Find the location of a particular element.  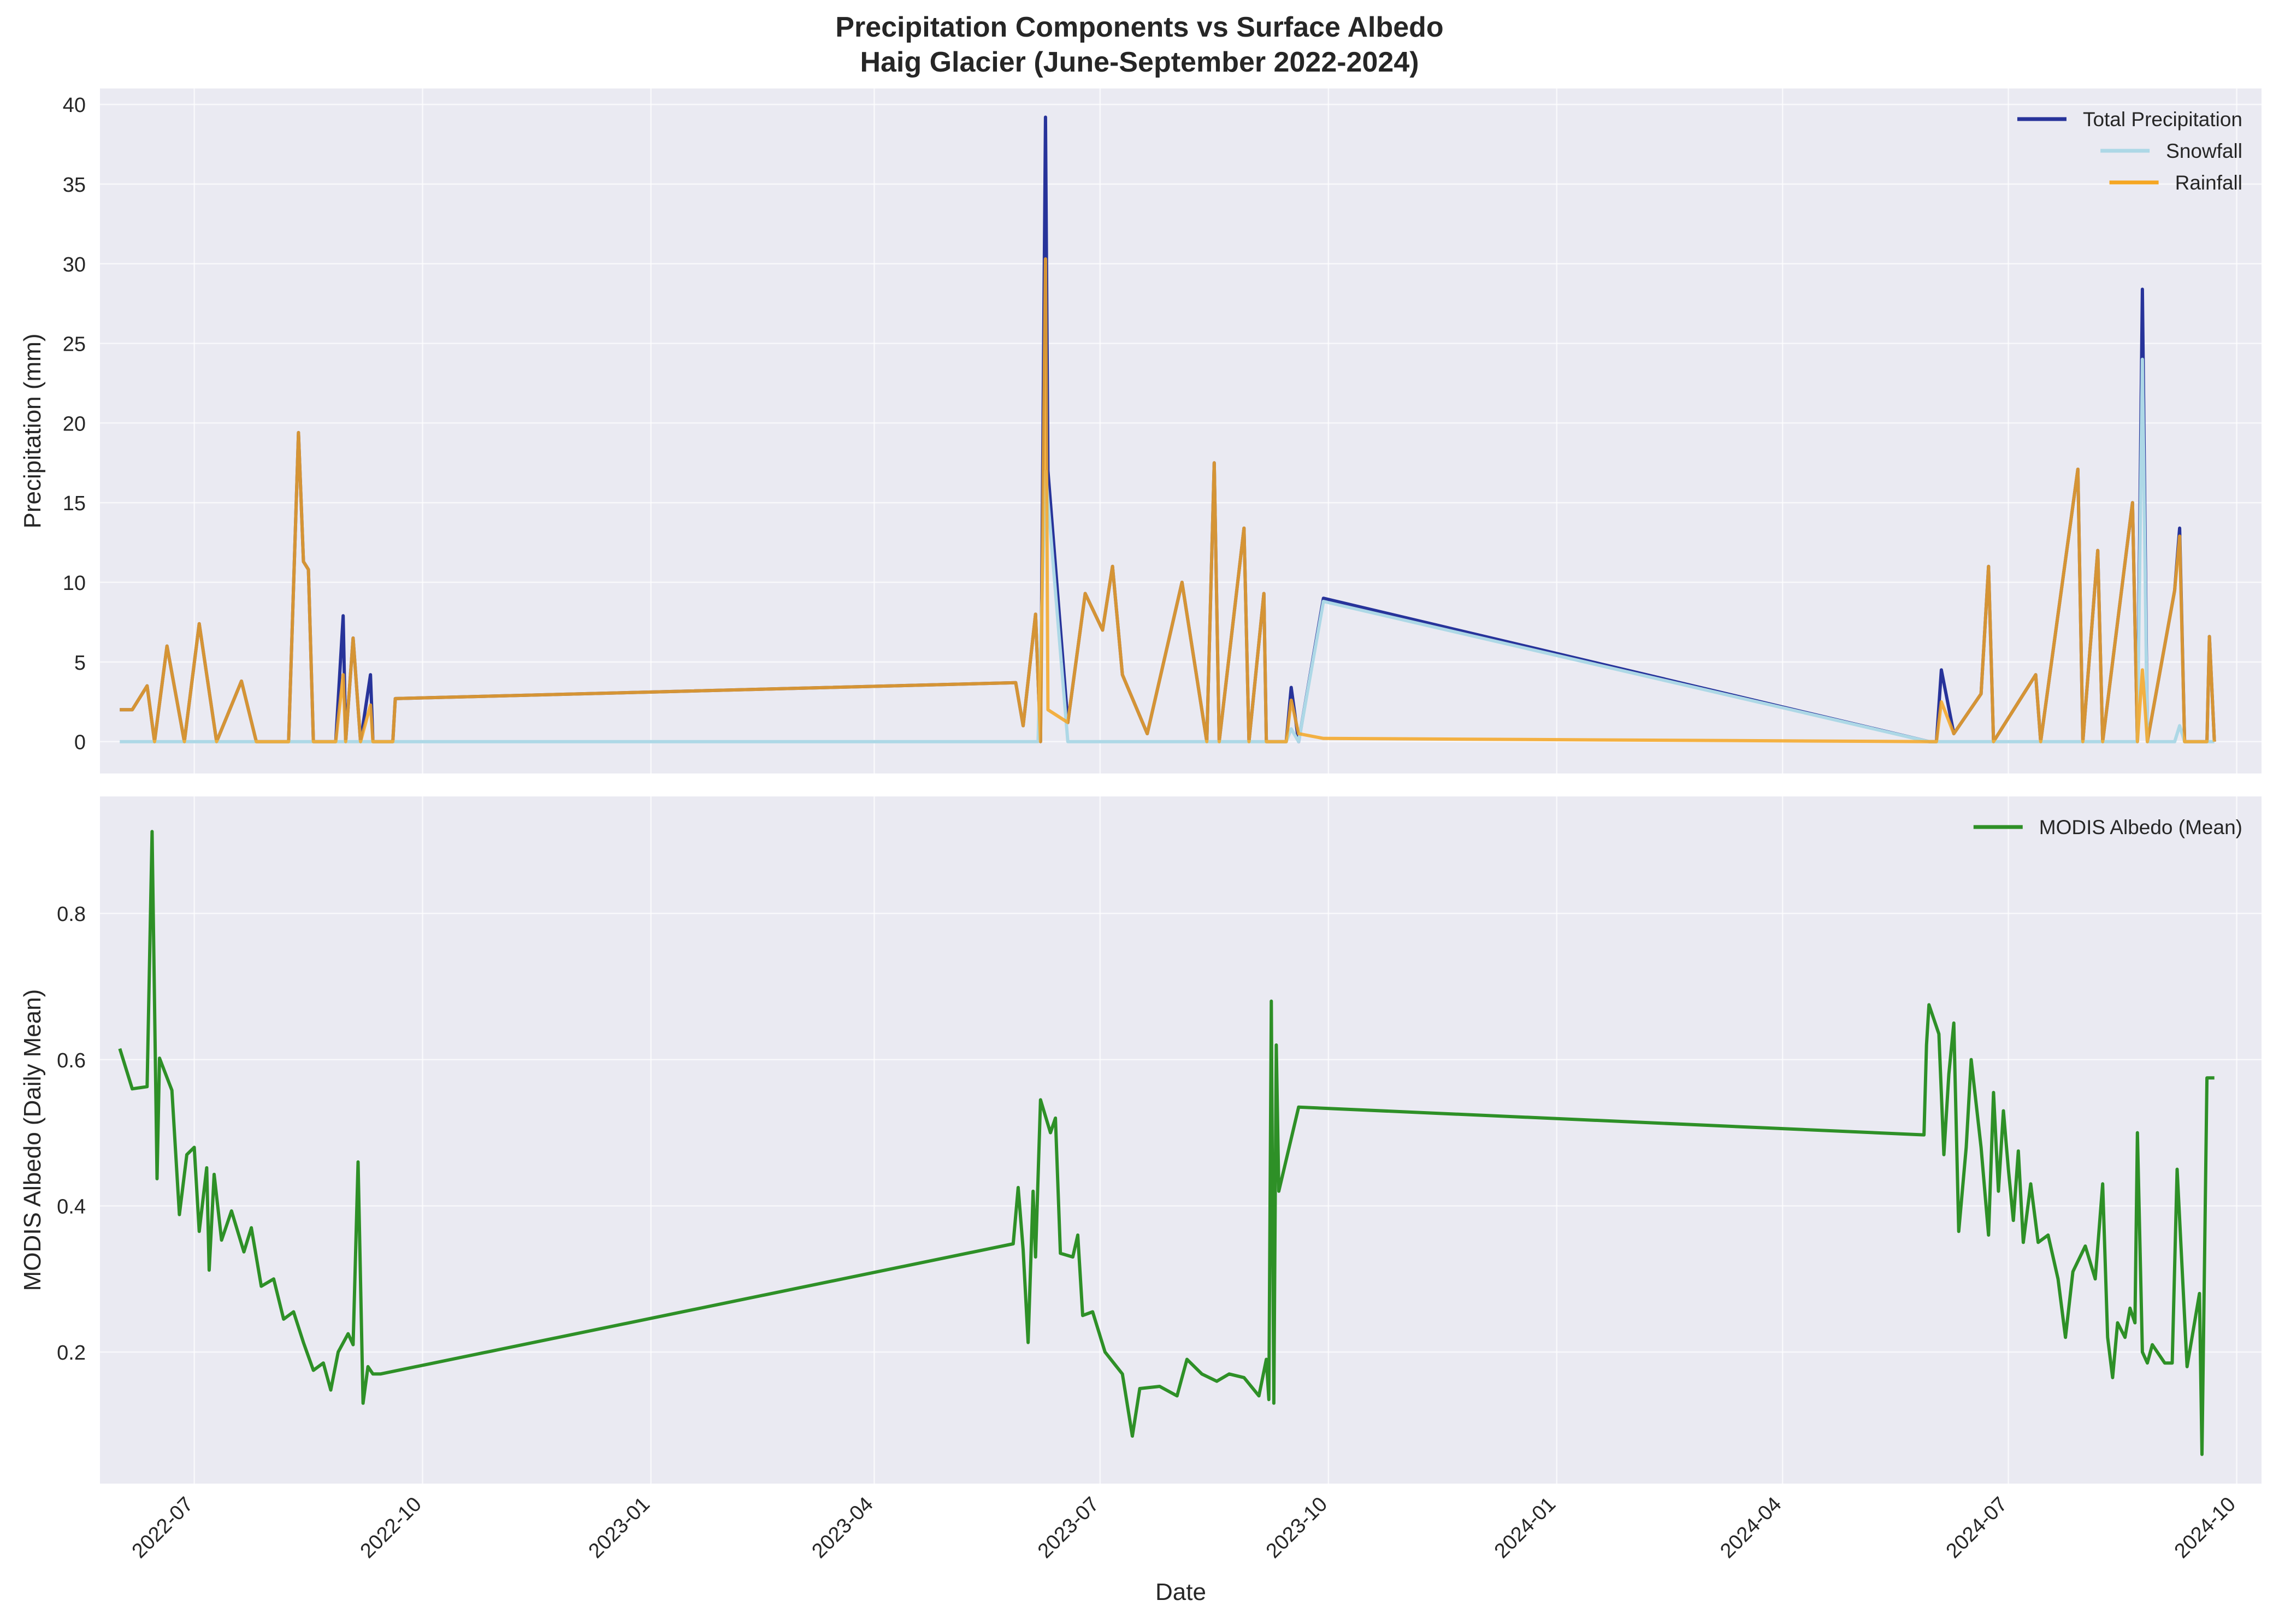

x-tick-label: 2024-04 is located at coordinates (1751, 1528).